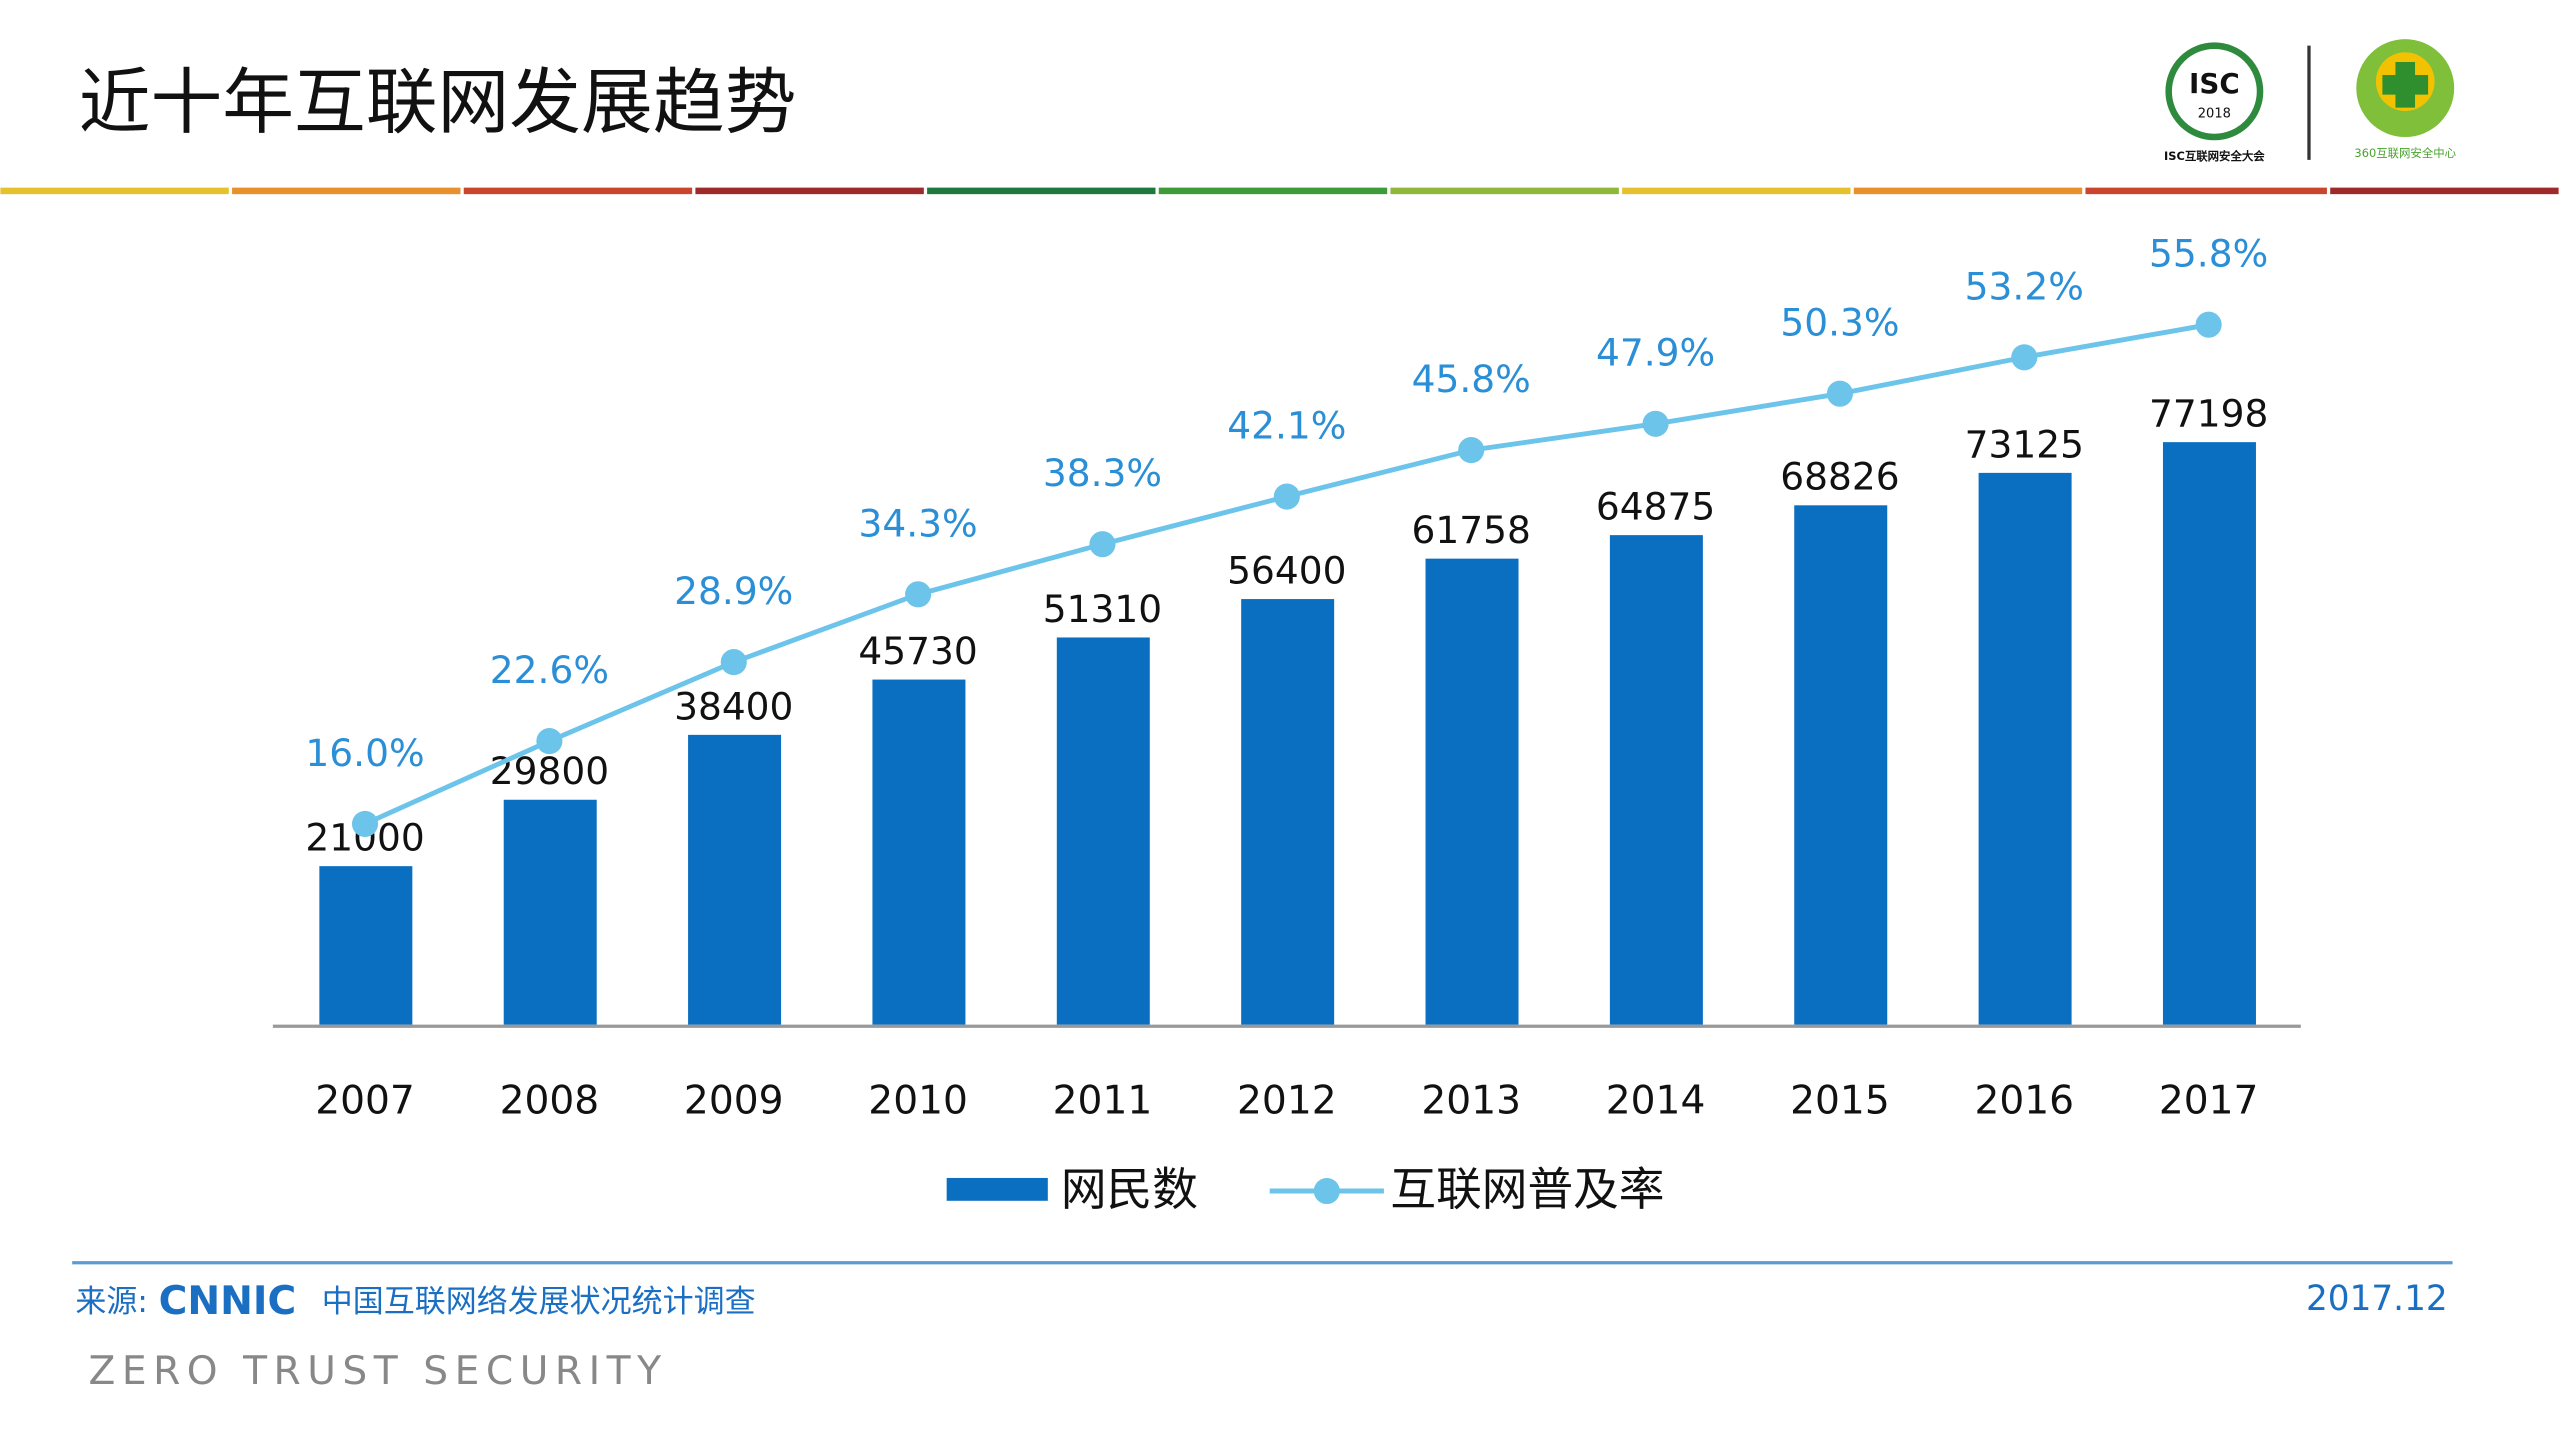 This screenshot has height=1439, width=2559. Describe the element at coordinates (2377, 1299) in the screenshot. I see `source-date: 2017.12` at that location.